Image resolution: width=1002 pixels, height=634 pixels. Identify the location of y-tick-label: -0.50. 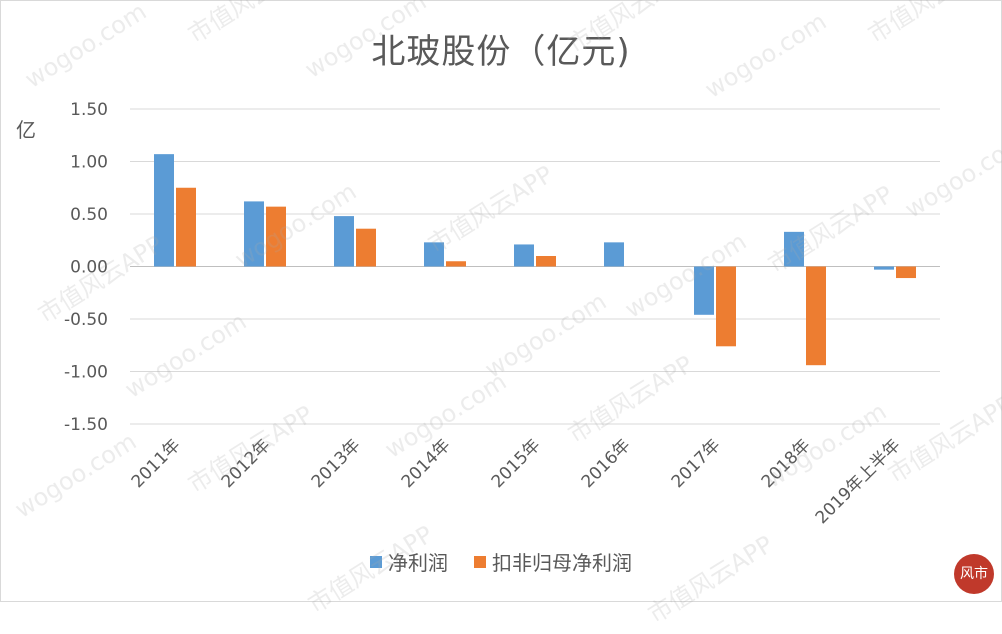
(86, 320).